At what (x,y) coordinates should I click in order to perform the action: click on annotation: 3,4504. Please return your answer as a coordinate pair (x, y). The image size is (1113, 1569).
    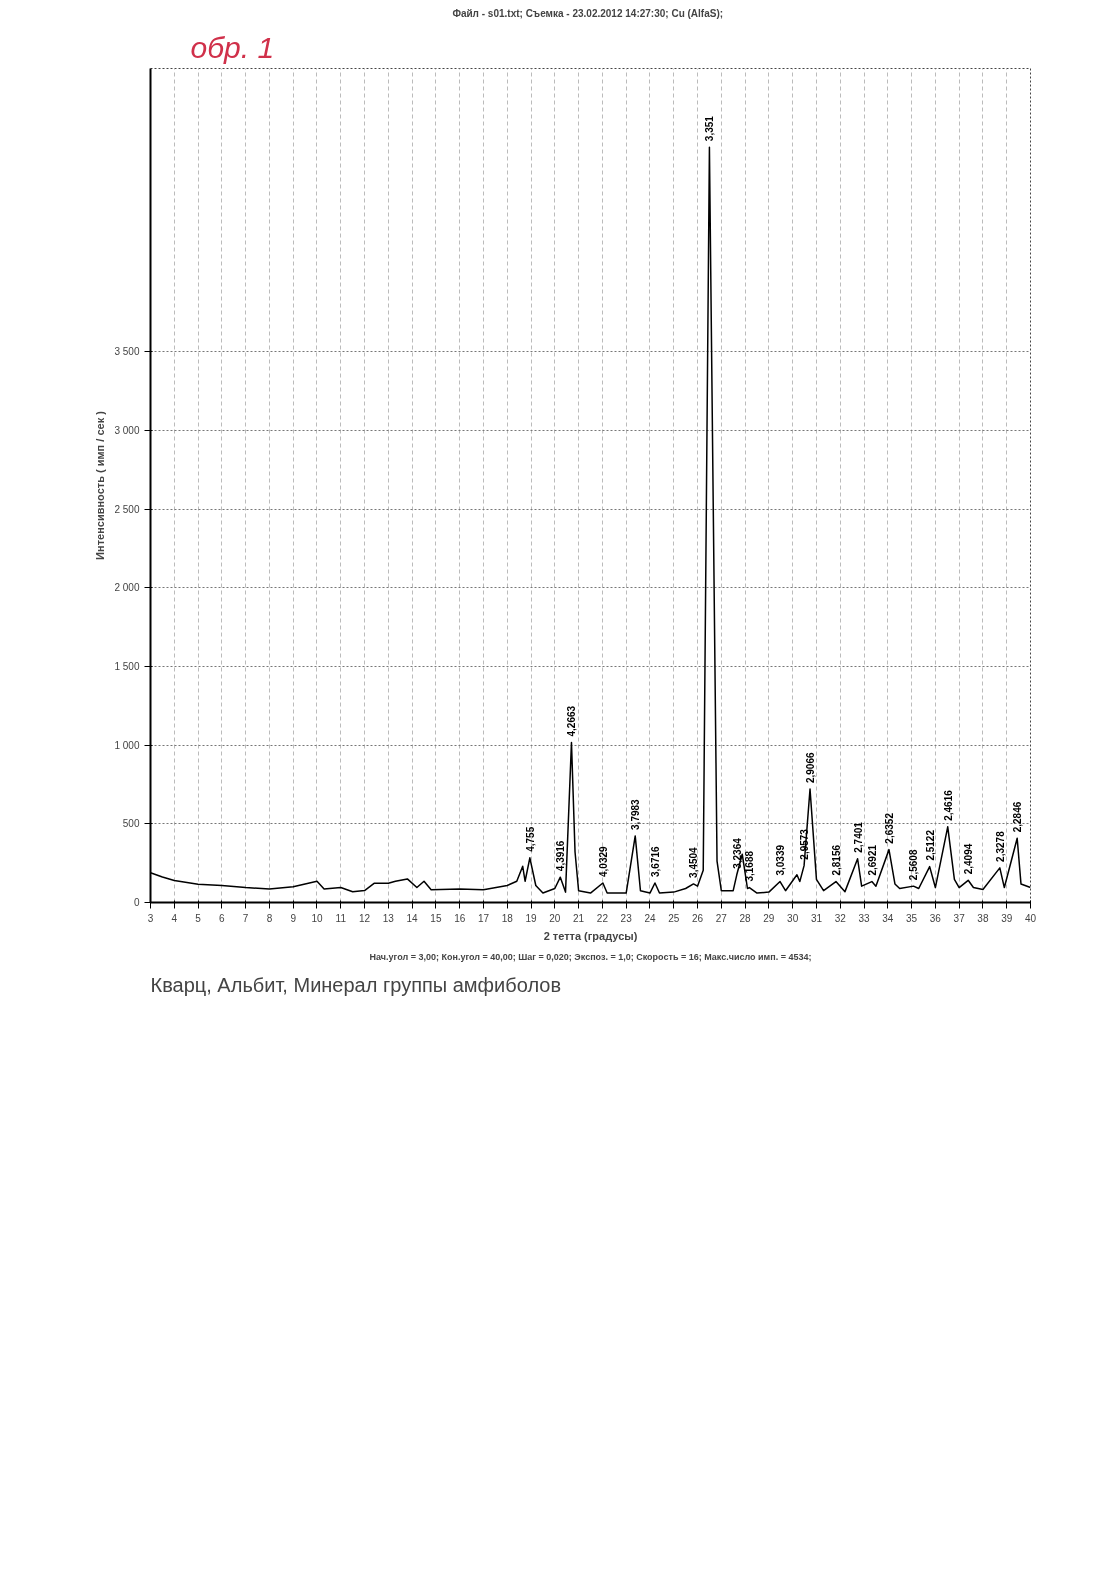
    Looking at the image, I should click on (694, 862).